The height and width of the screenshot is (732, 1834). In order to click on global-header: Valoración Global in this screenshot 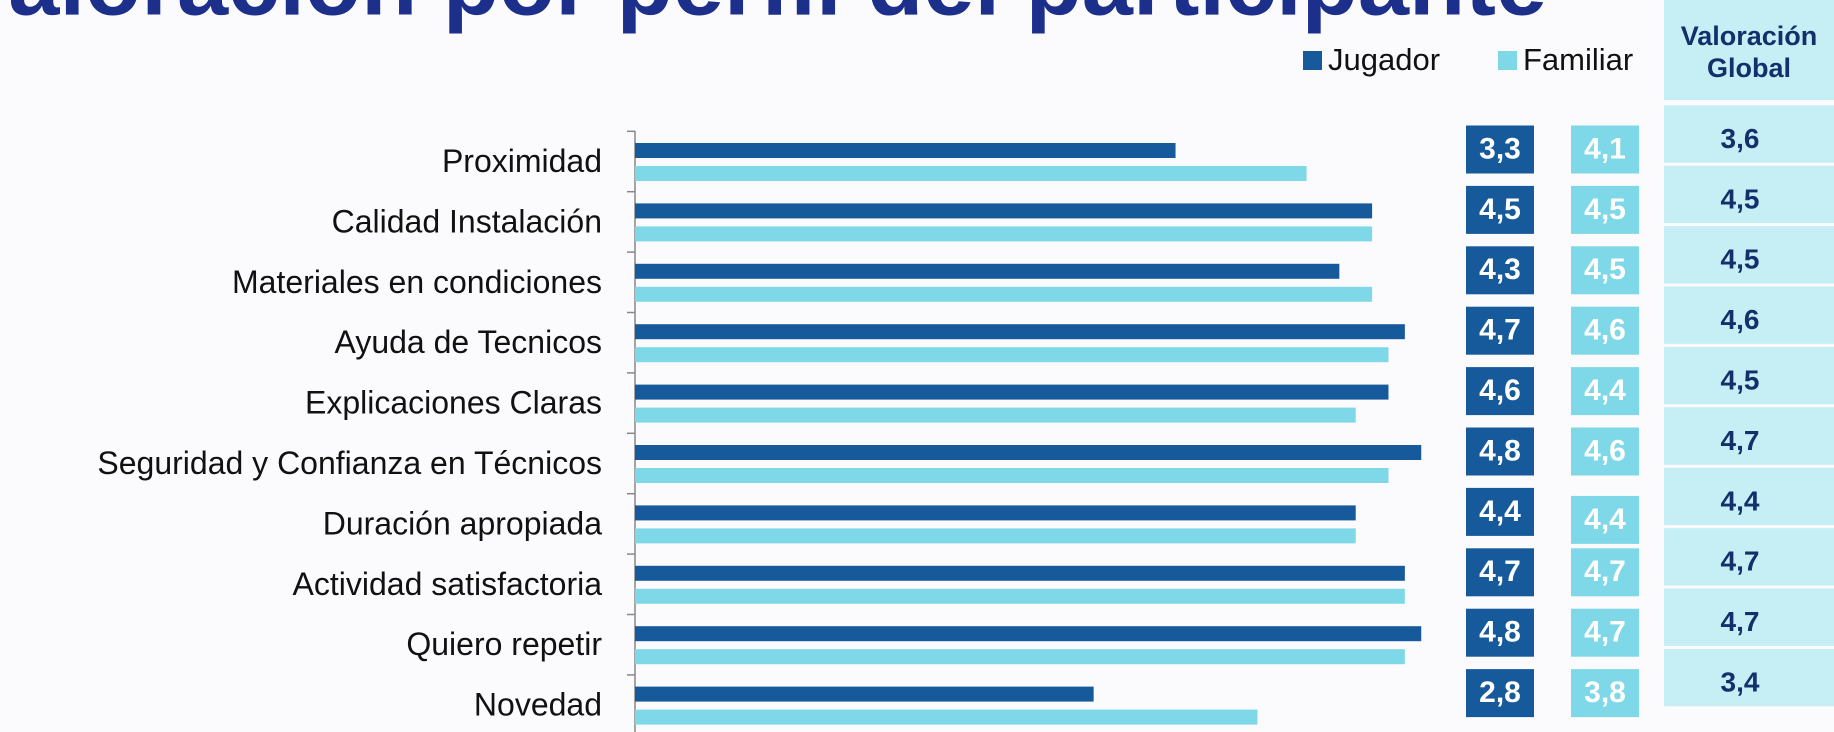, I will do `click(1749, 51)`.